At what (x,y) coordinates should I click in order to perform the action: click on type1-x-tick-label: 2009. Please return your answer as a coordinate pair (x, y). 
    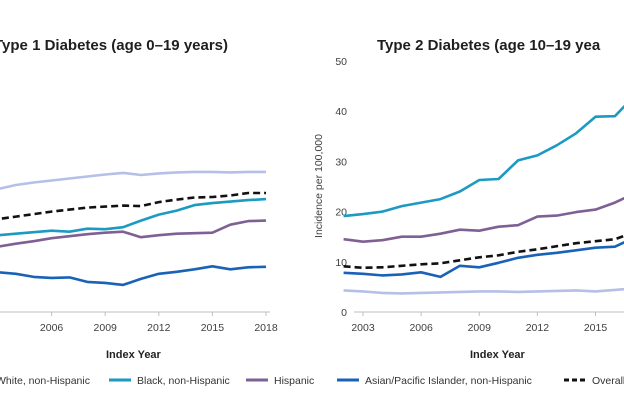
    Looking at the image, I should click on (106, 328).